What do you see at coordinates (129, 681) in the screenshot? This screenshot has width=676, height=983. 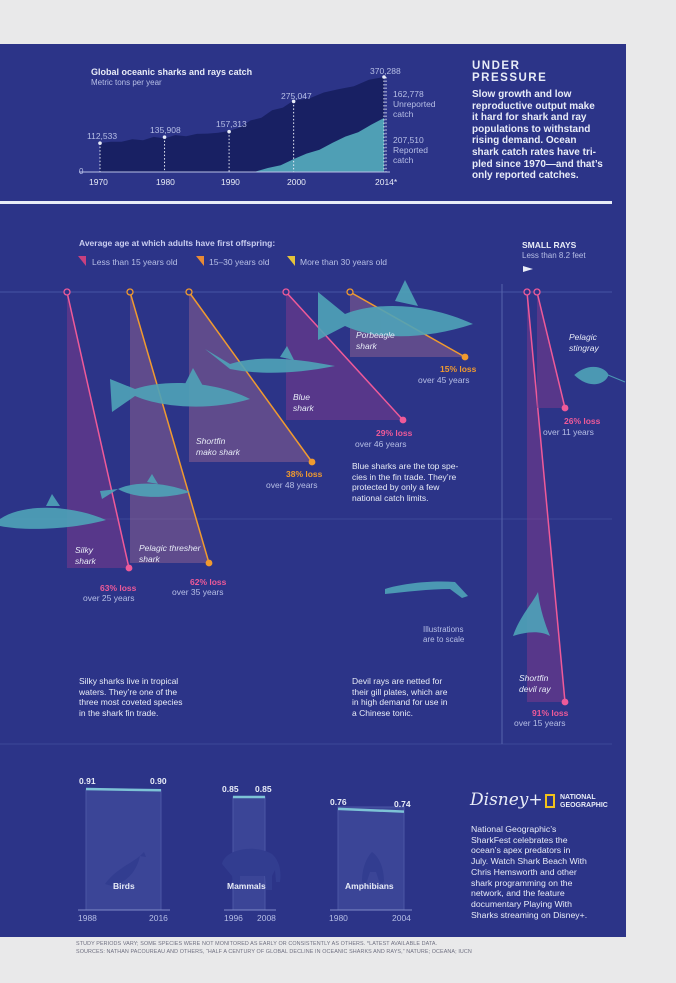 I see `note-line: Silky sharks live in tropical` at bounding box center [129, 681].